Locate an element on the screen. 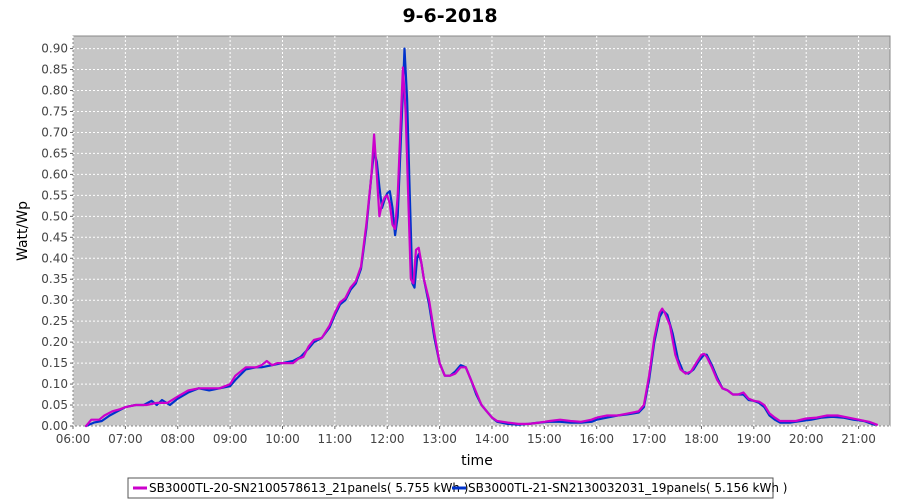 The width and height of the screenshot is (900, 500). x-axis-label: time is located at coordinates (477, 461).